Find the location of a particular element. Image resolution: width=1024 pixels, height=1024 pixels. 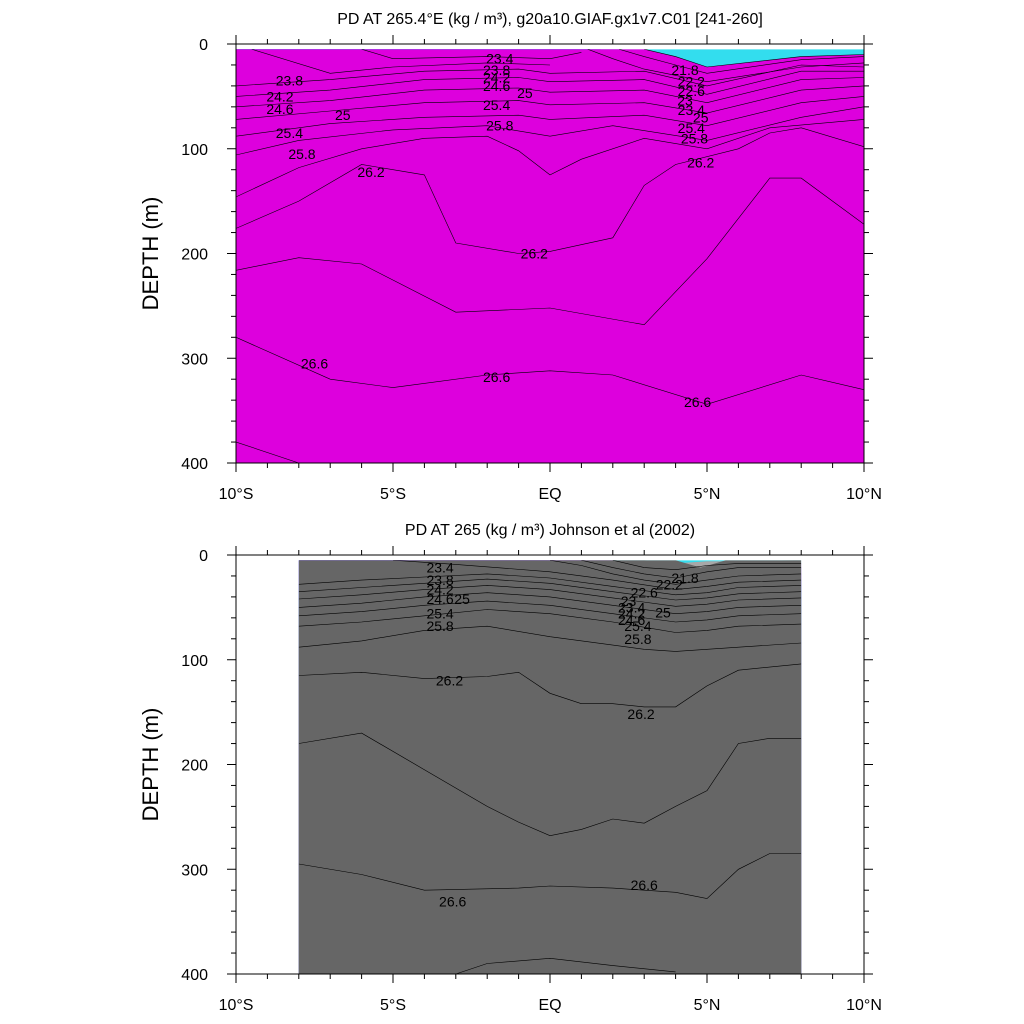

chart-title: PD AT 265 (kg / m³) Johnson et al (2002) is located at coordinates (550, 530).